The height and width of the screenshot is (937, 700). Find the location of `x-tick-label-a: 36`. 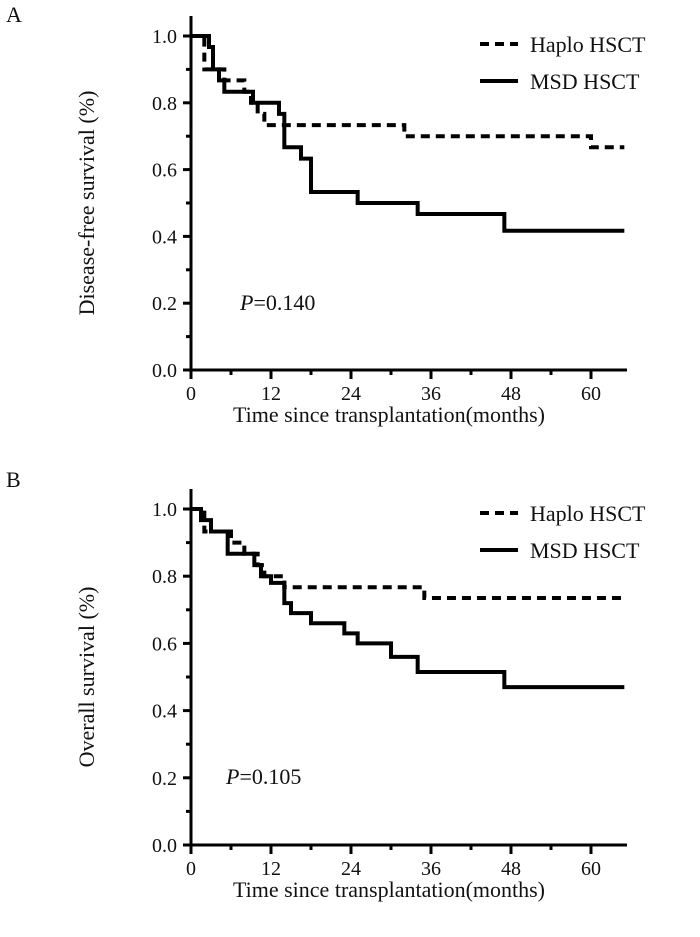

x-tick-label-a: 36 is located at coordinates (431, 394).